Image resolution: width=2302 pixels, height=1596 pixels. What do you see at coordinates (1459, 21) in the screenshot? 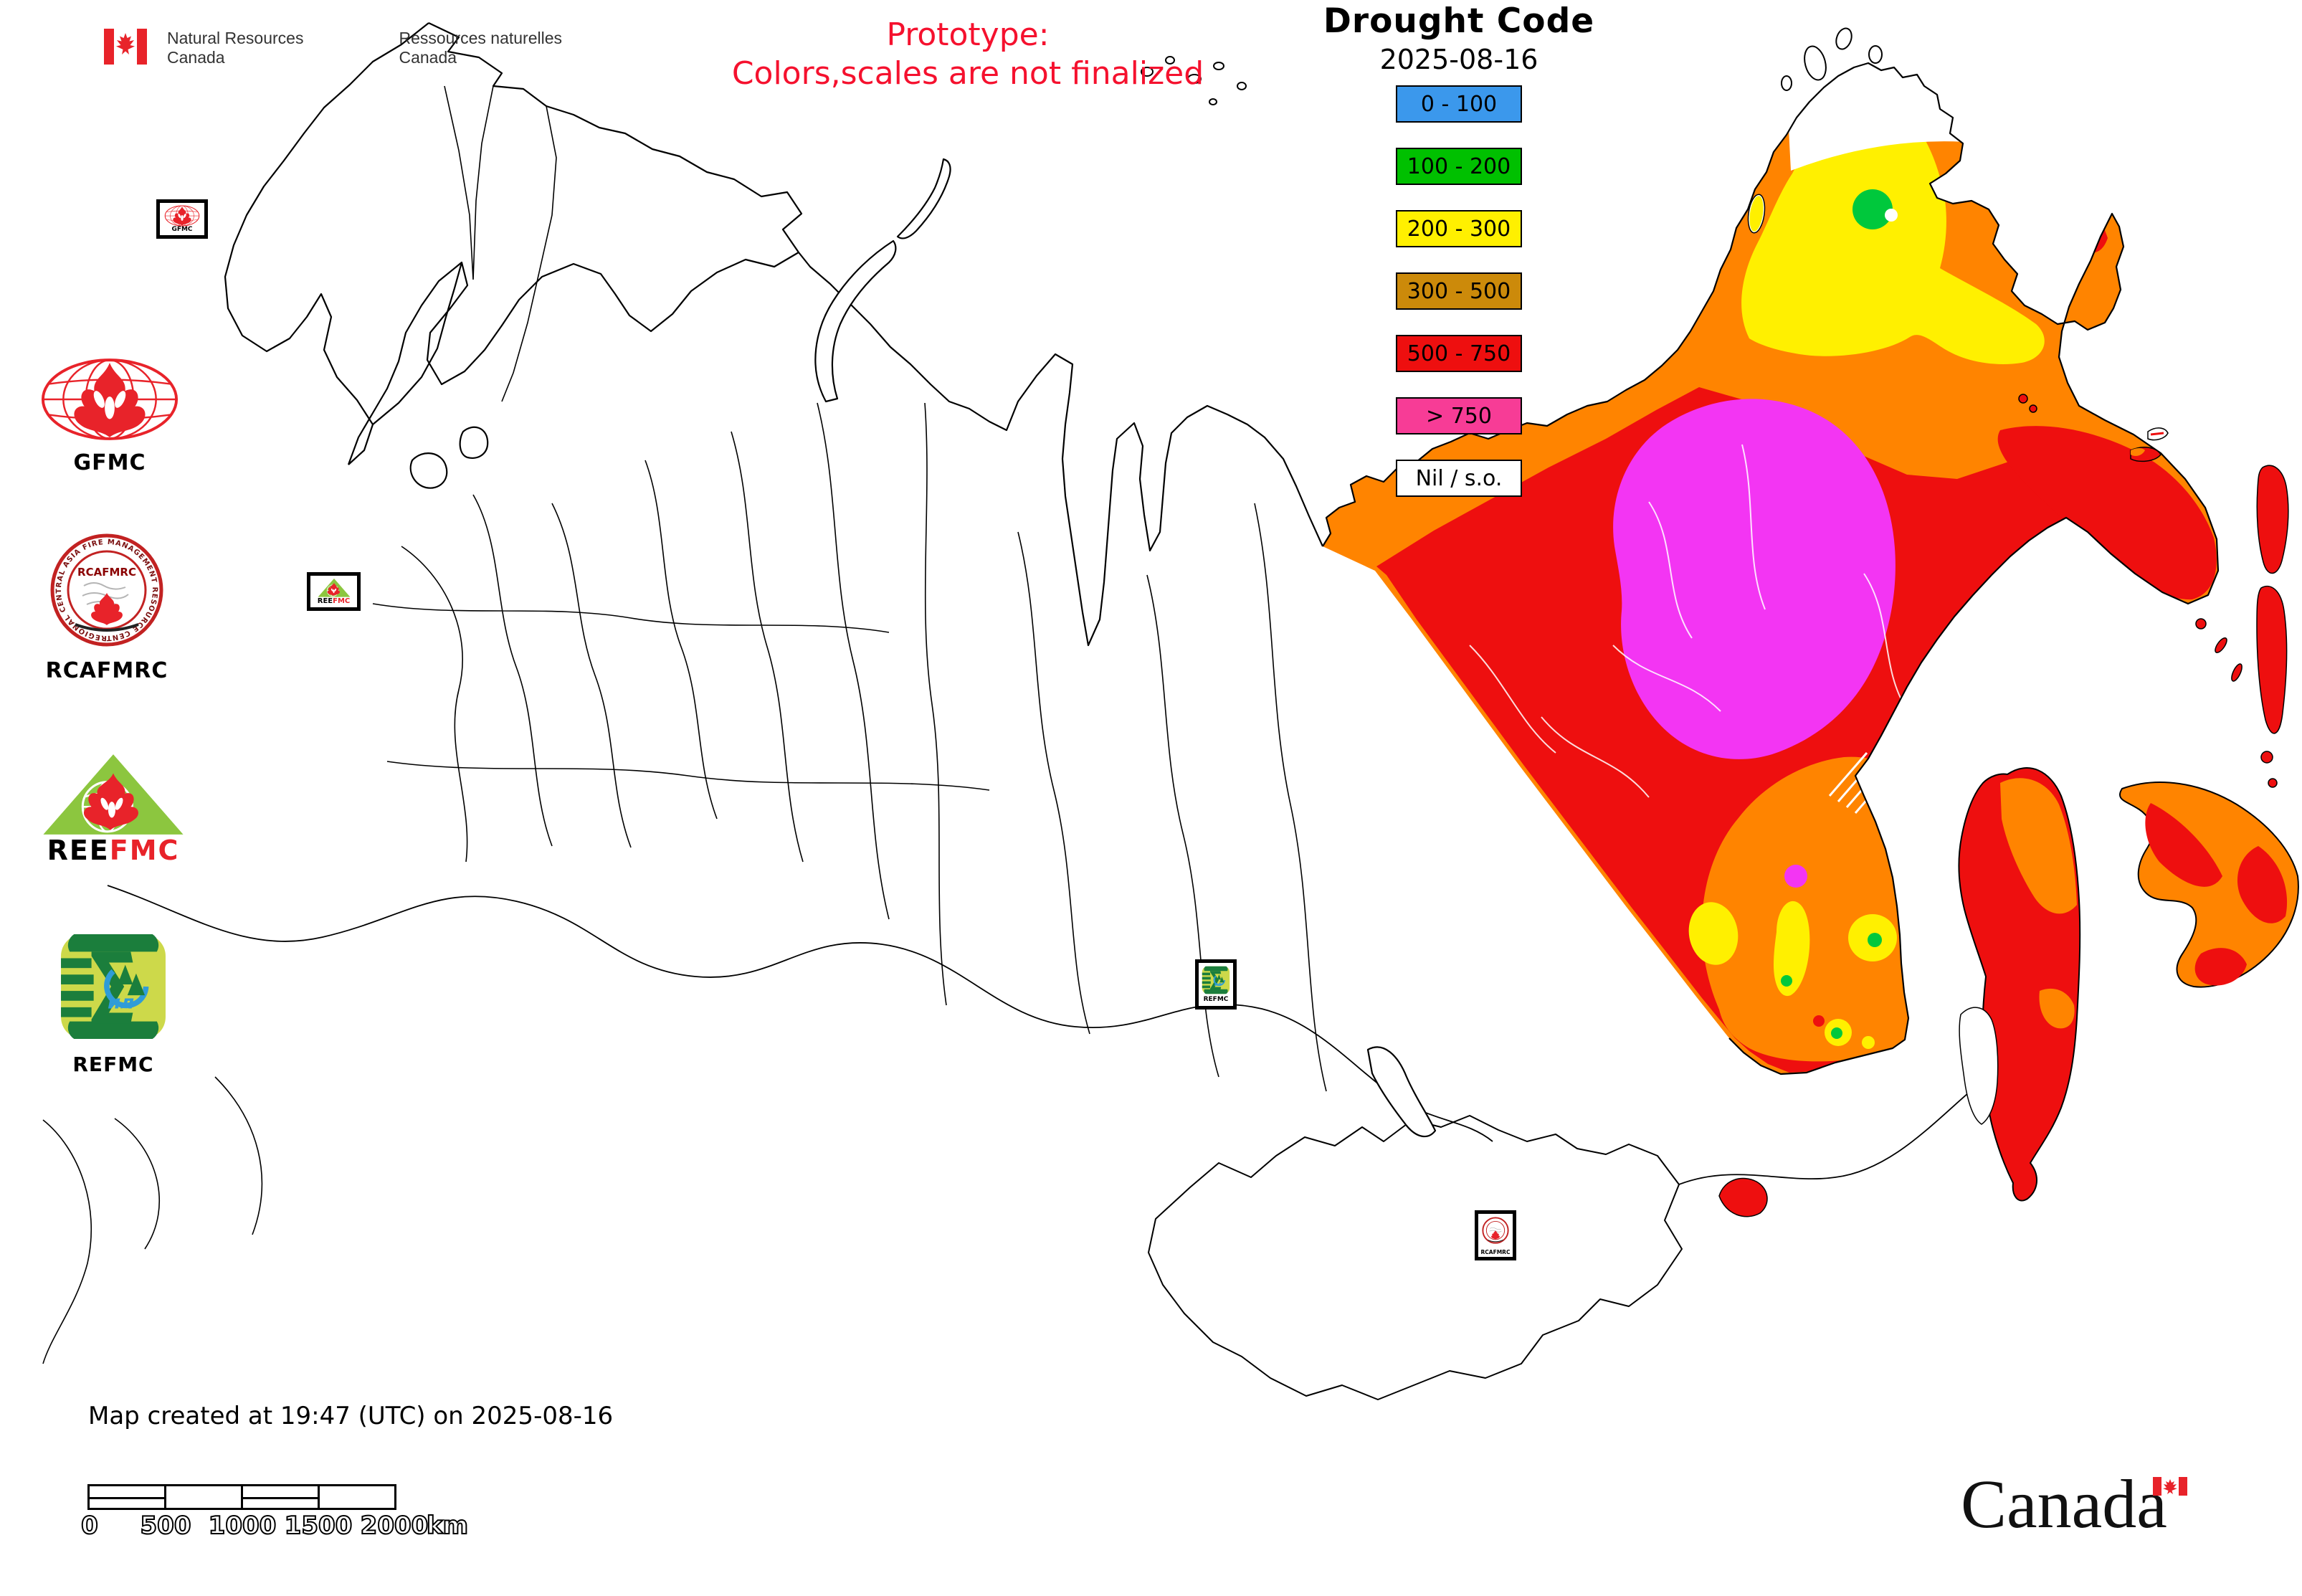
I see `legend-title: Drought Code` at bounding box center [1459, 21].